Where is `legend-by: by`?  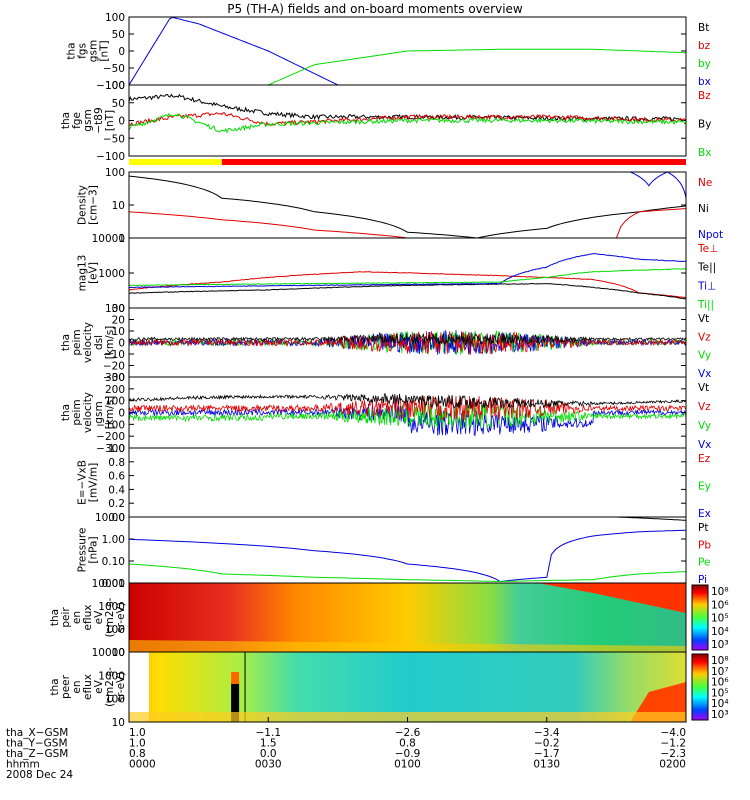 legend-by: by is located at coordinates (704, 64).